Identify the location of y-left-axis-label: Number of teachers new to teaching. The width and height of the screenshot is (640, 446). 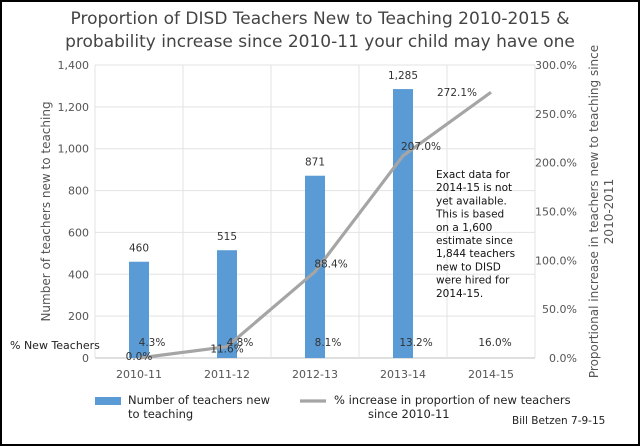
(46, 211).